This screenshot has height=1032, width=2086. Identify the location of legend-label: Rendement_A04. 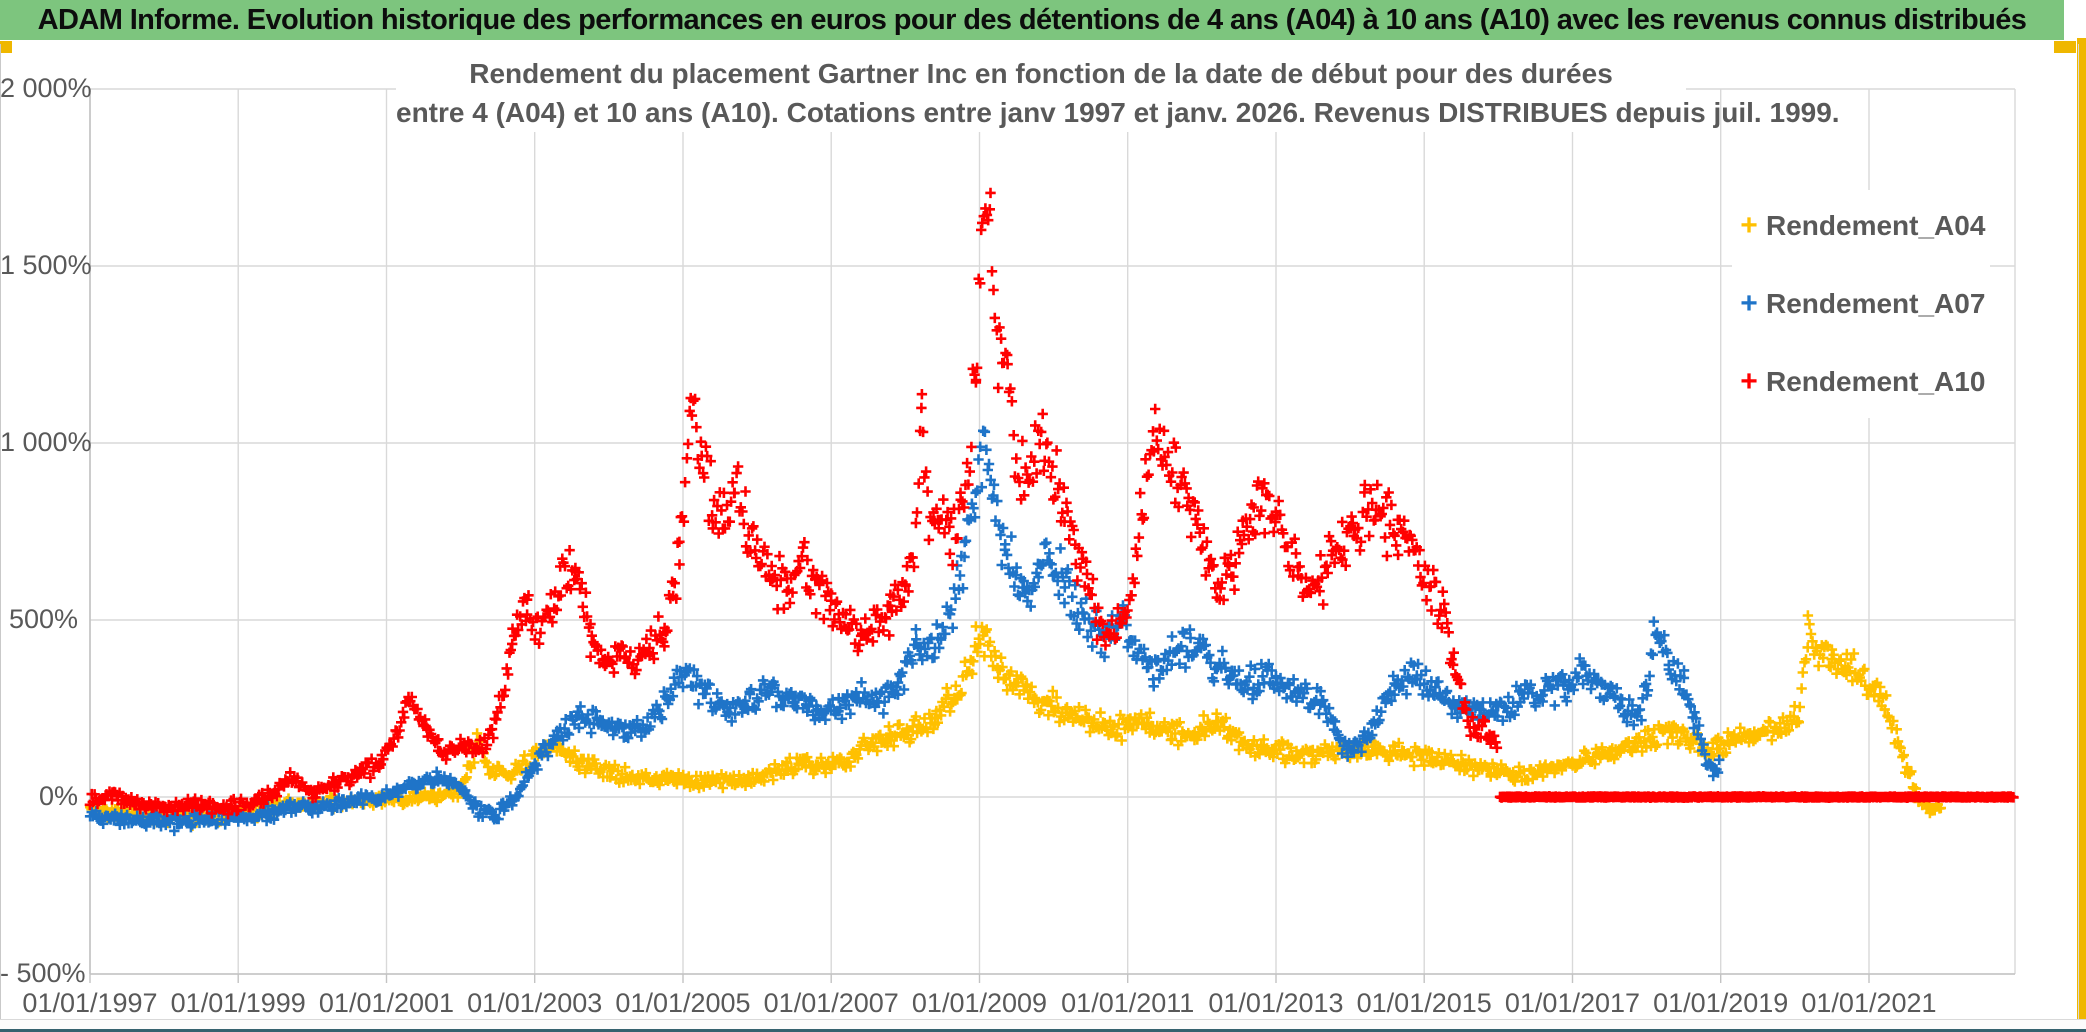
(1876, 225).